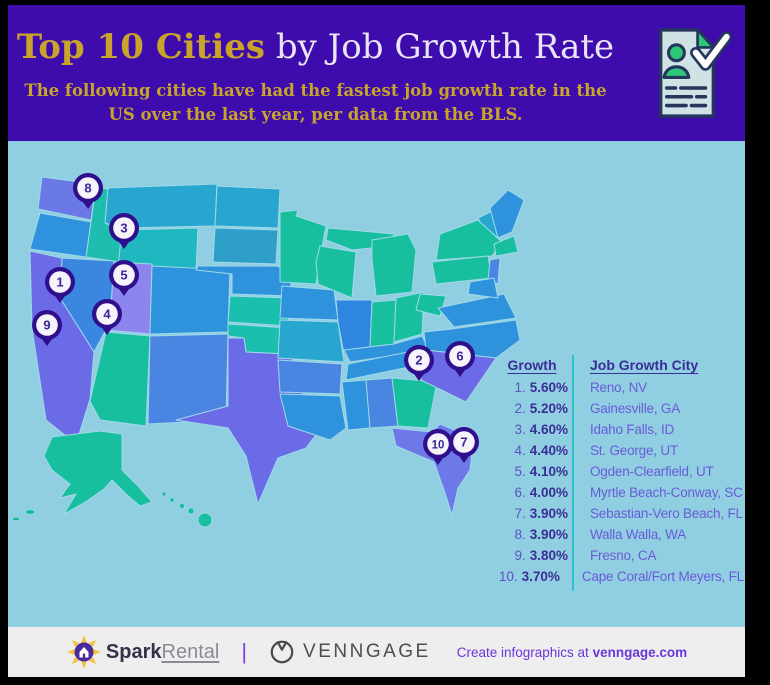 This screenshot has width=770, height=685. I want to click on growth-column-header: Growth, so click(532, 365).